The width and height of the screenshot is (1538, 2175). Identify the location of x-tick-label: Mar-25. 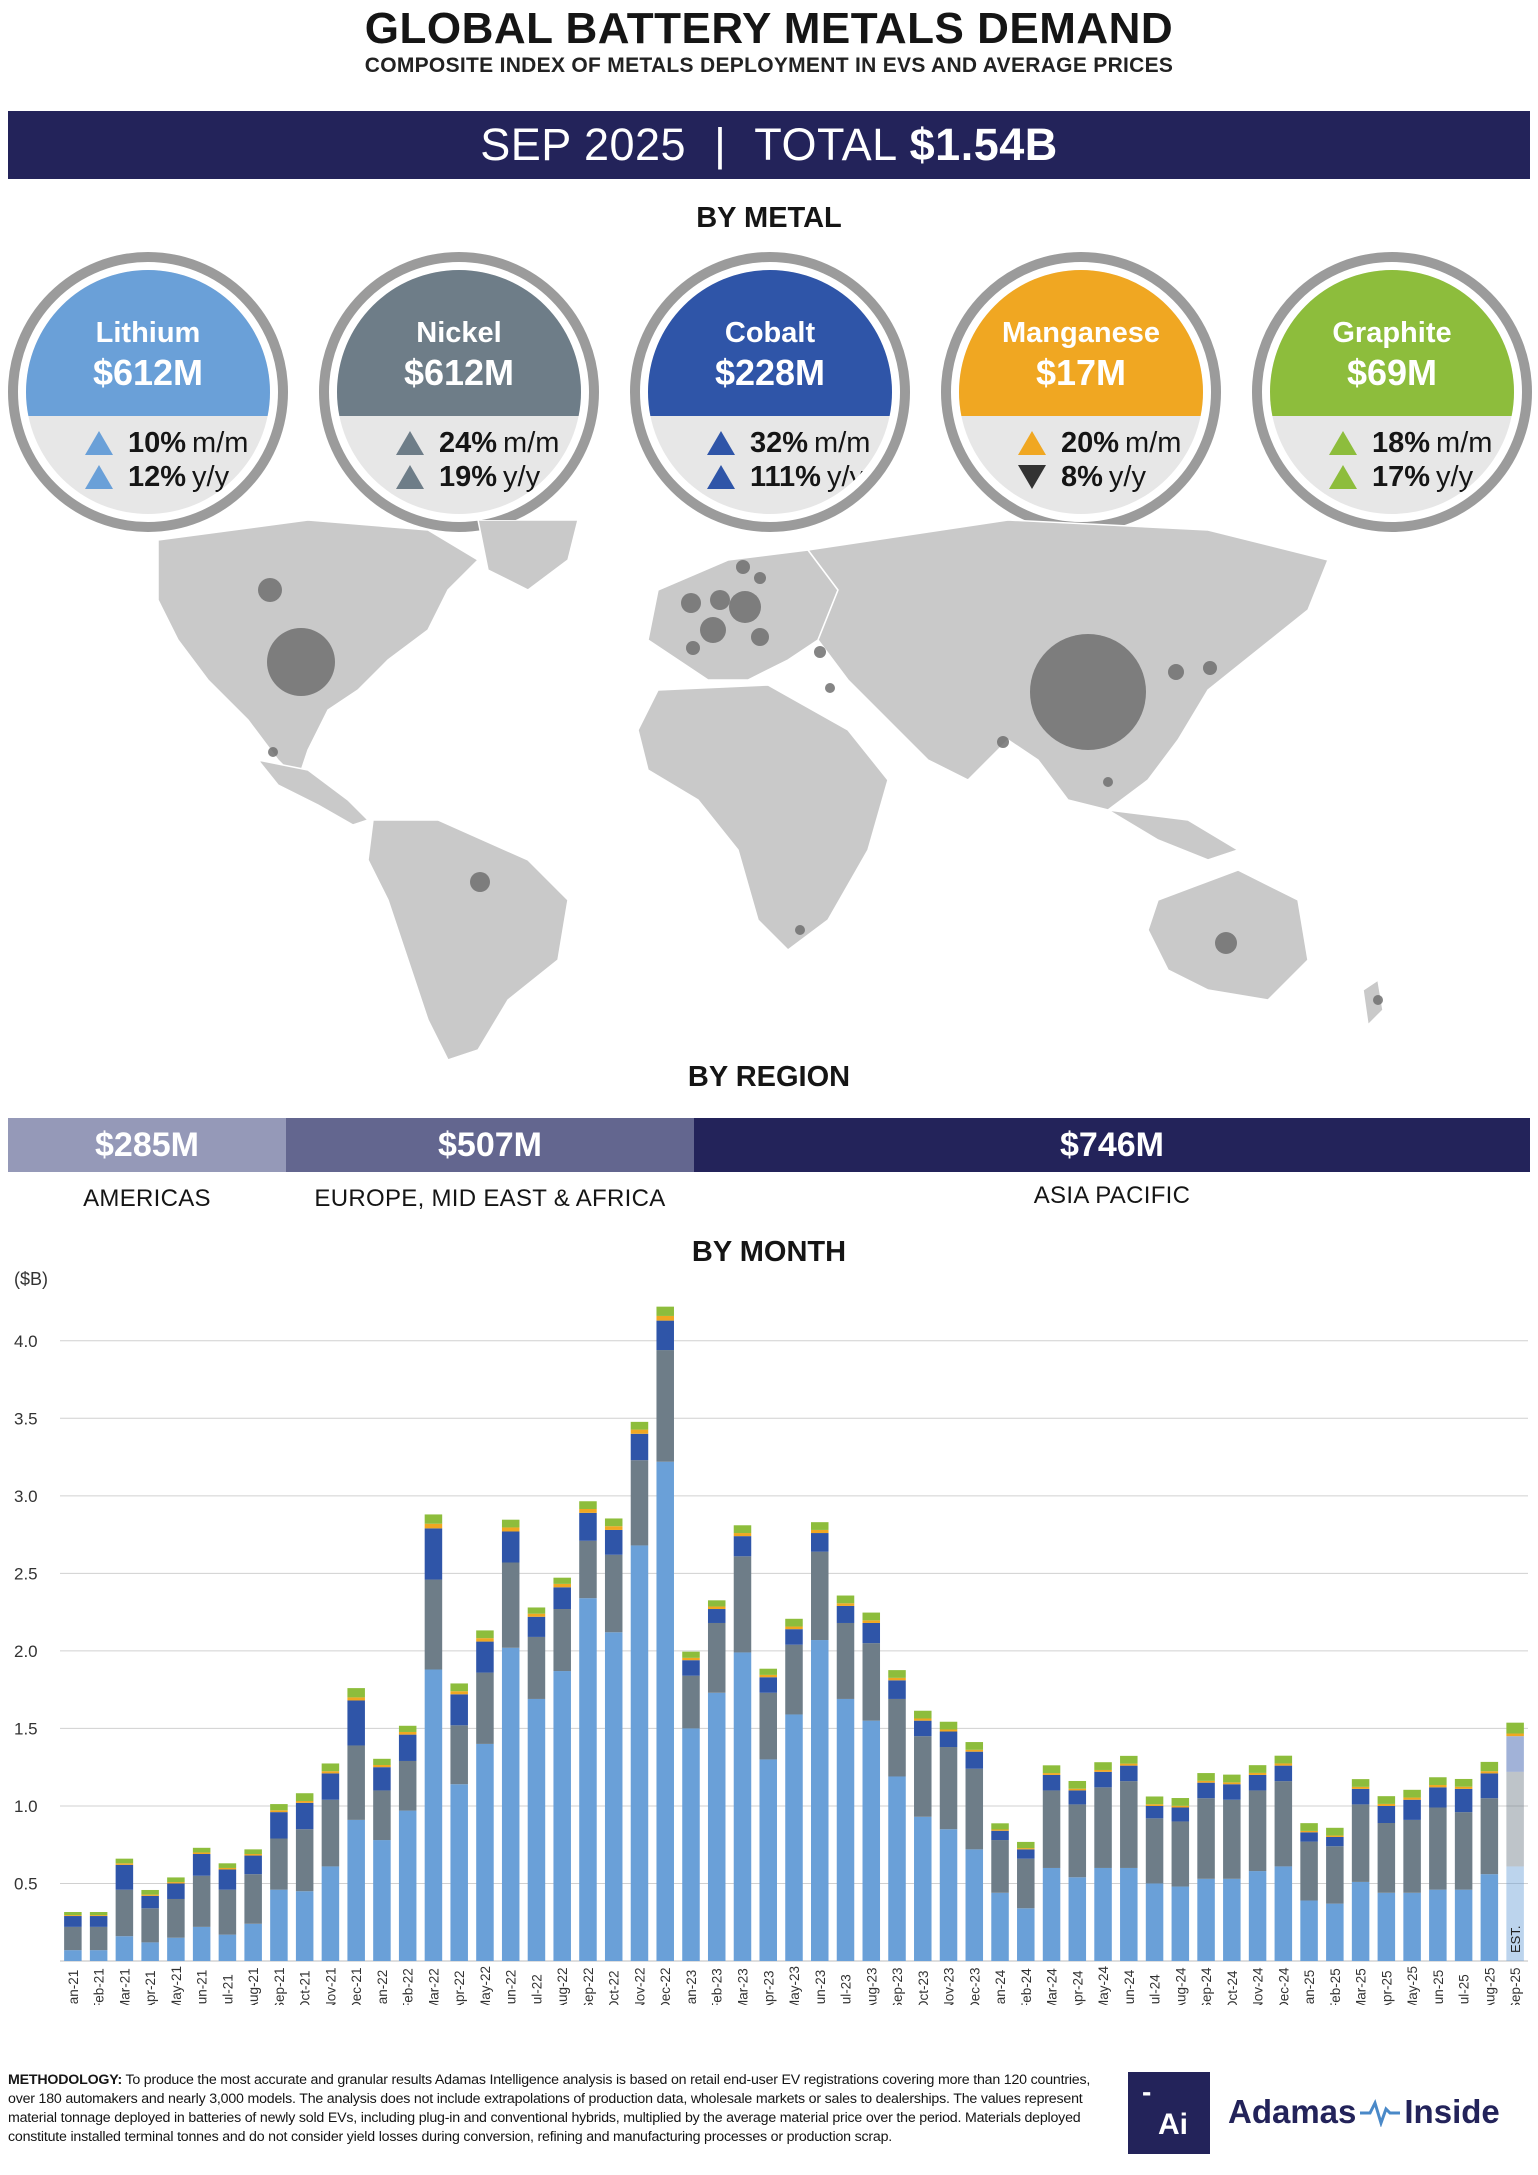
(1361, 1986).